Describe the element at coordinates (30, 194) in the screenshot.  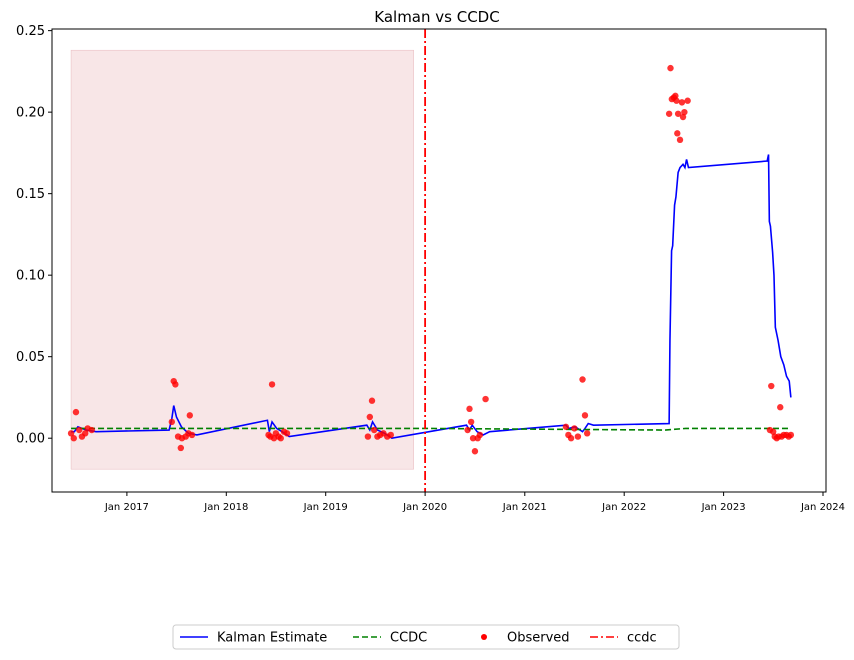
I see `y-tick-label: 0.15` at that location.